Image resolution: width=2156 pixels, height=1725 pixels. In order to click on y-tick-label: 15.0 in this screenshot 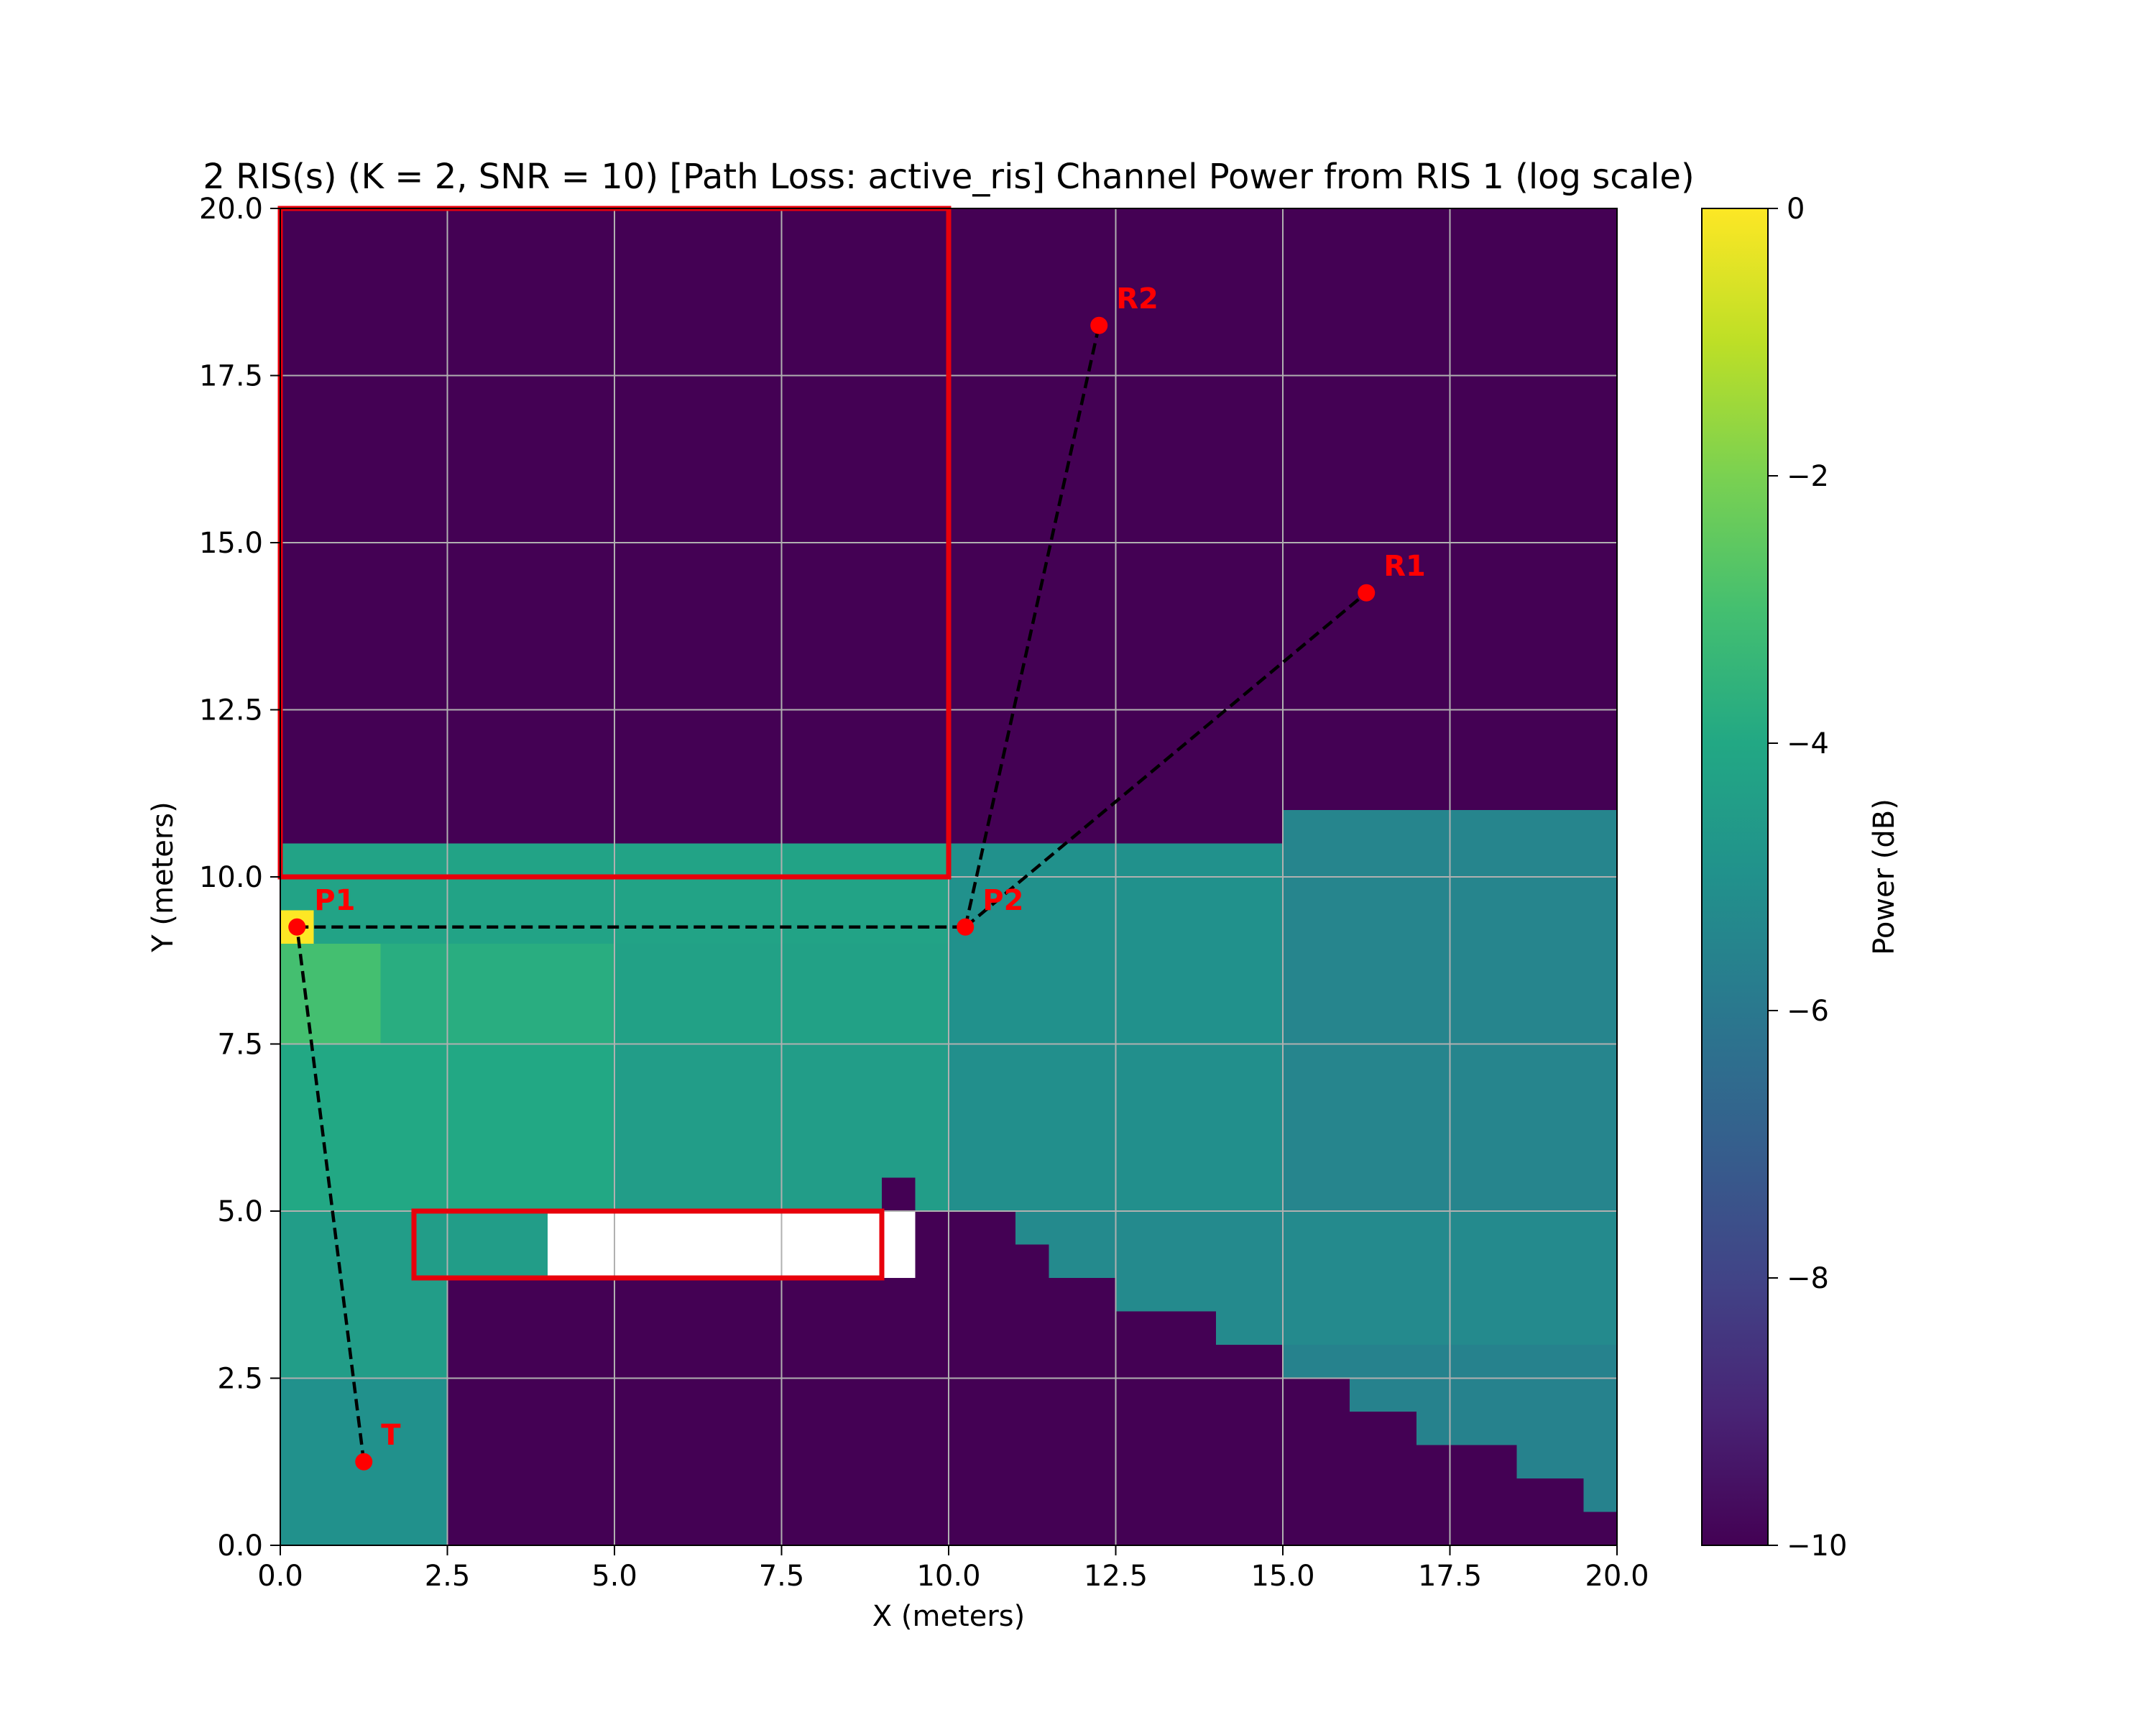, I will do `click(231, 543)`.